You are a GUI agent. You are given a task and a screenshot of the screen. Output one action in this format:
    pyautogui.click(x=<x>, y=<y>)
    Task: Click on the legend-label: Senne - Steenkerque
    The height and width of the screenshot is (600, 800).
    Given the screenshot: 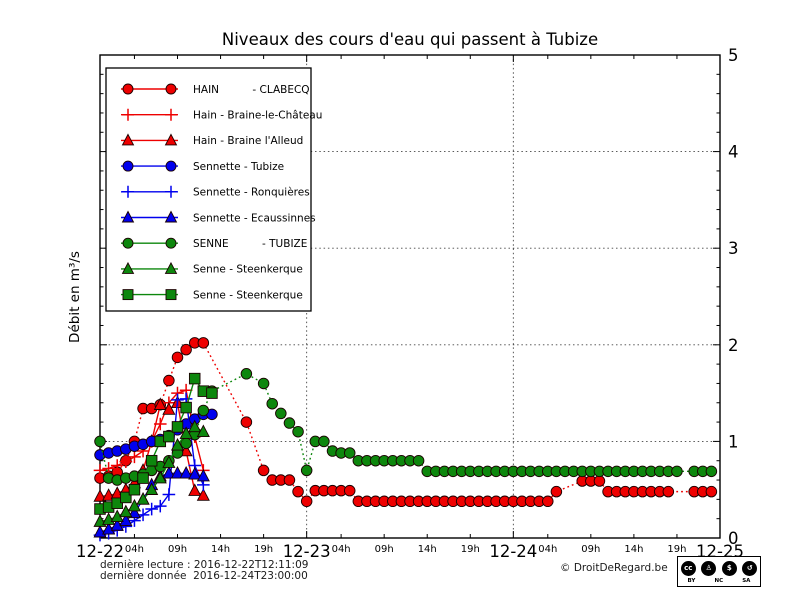 What is the action you would take?
    pyautogui.click(x=248, y=295)
    